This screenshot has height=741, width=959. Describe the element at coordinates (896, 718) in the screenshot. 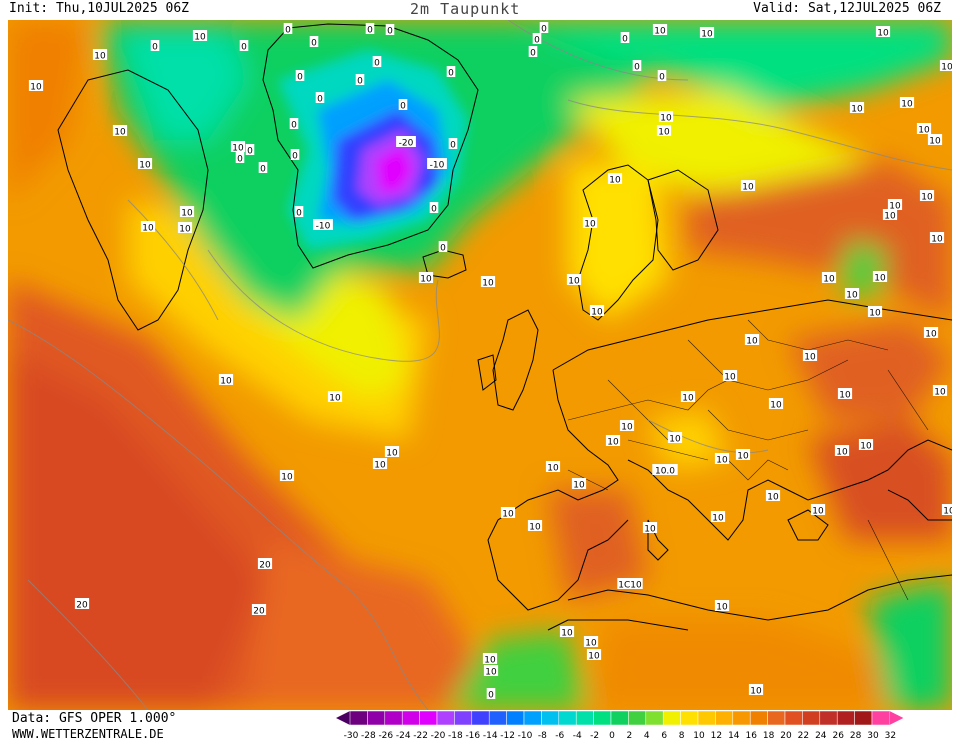

I see `colorbar-right-arrow` at that location.